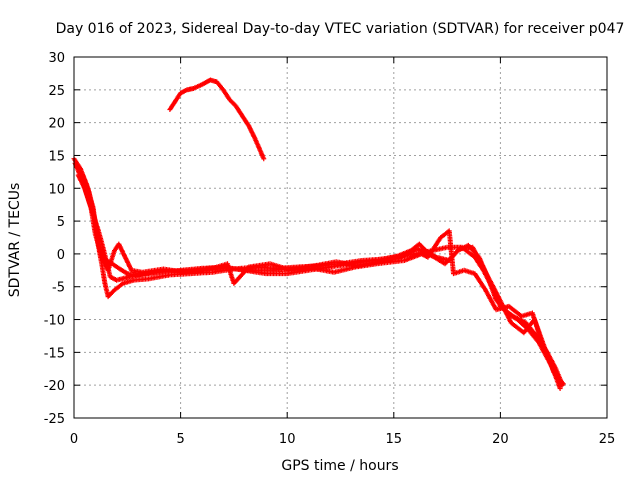 This screenshot has height=480, width=640. Describe the element at coordinates (287, 439) in the screenshot. I see `x-tick-label: 10` at that location.